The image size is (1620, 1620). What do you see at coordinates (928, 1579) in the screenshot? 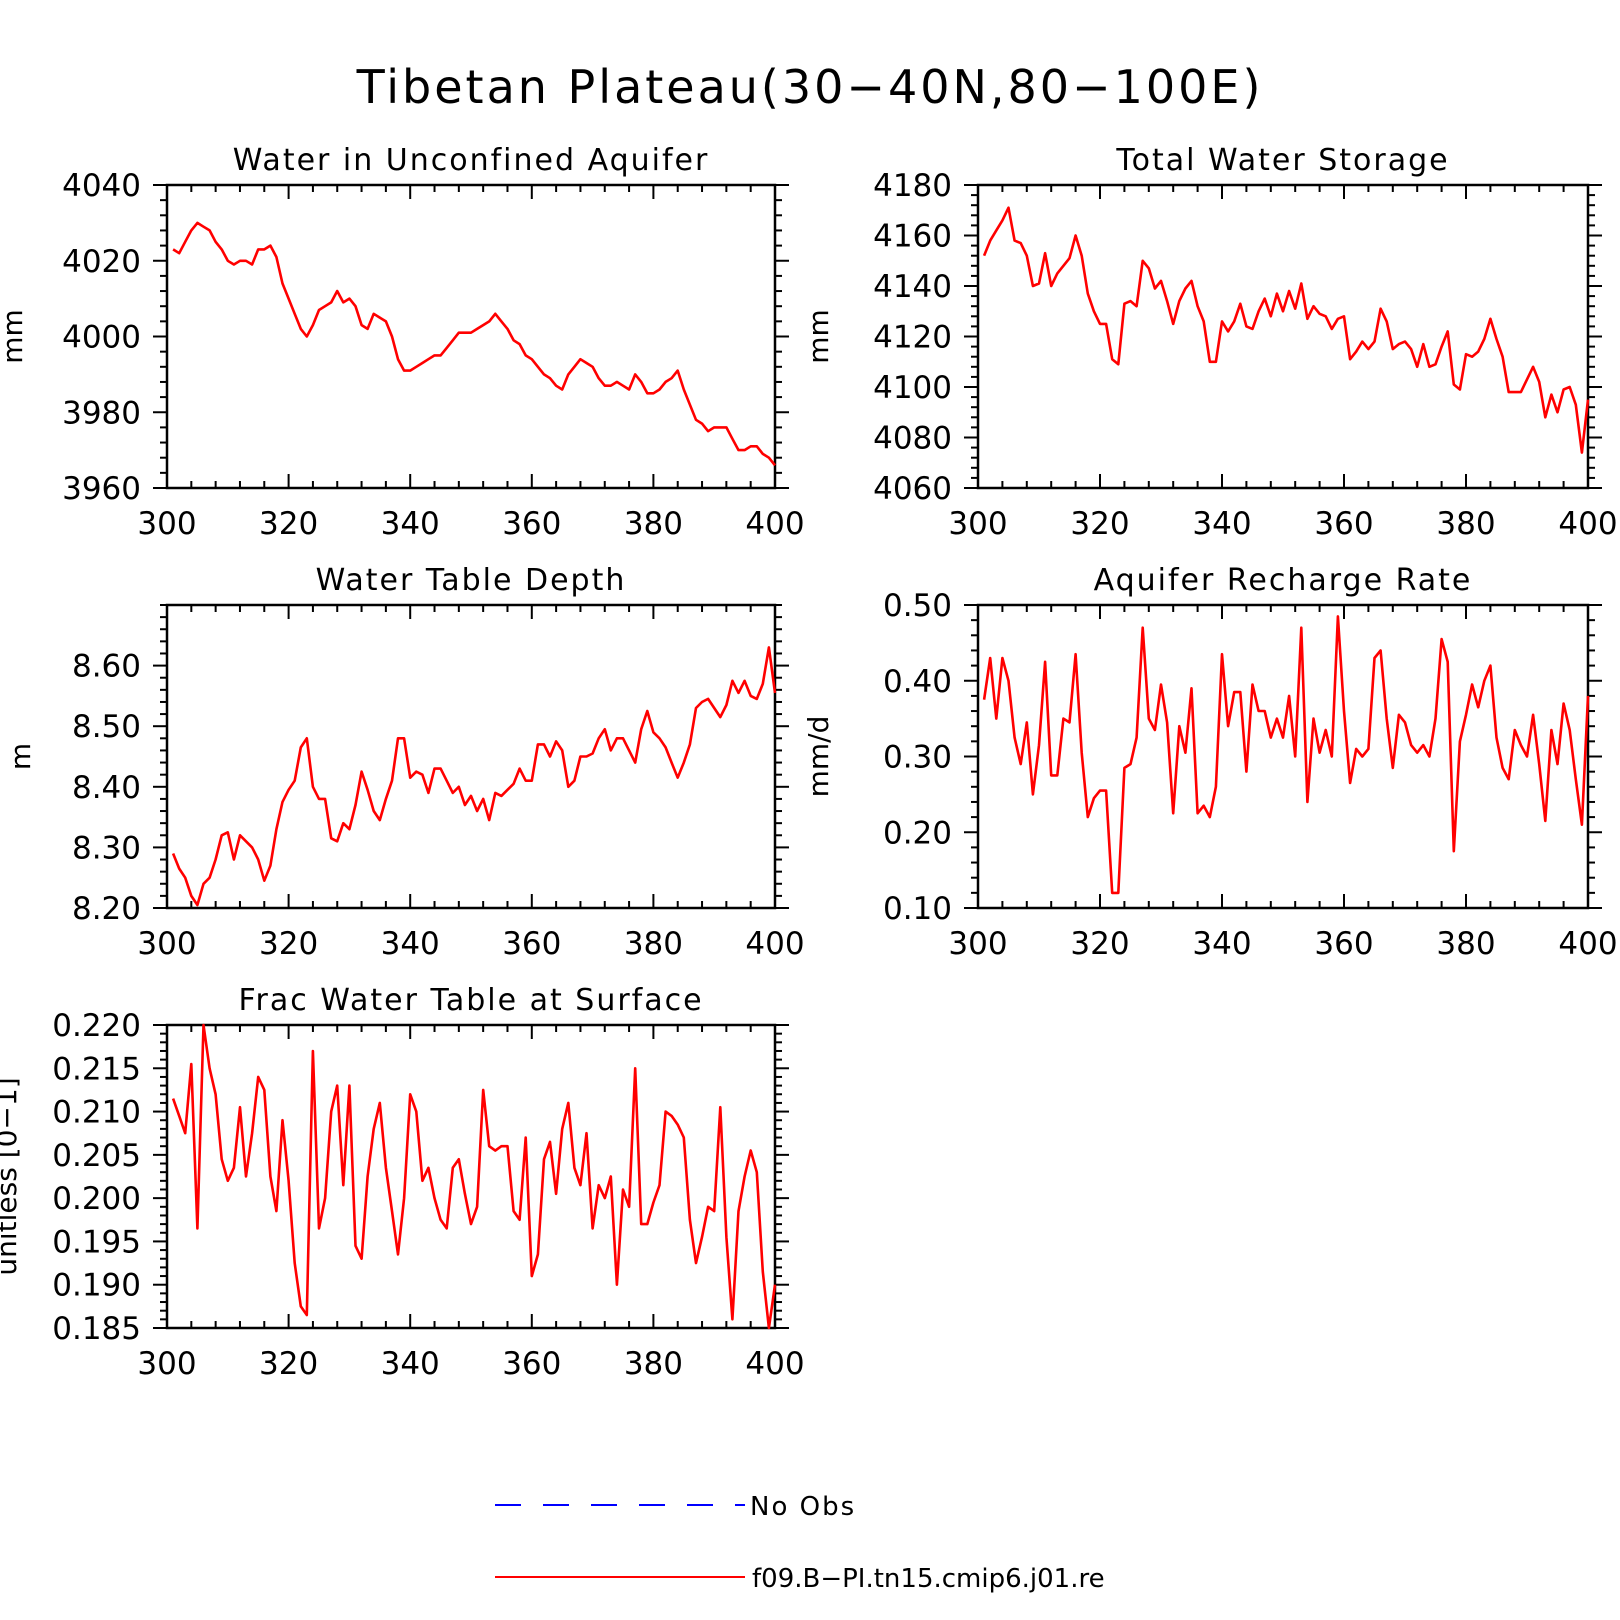
I see `legend-label-model: f09.B−PI.tn15.cmip6.j01.re` at bounding box center [928, 1579].